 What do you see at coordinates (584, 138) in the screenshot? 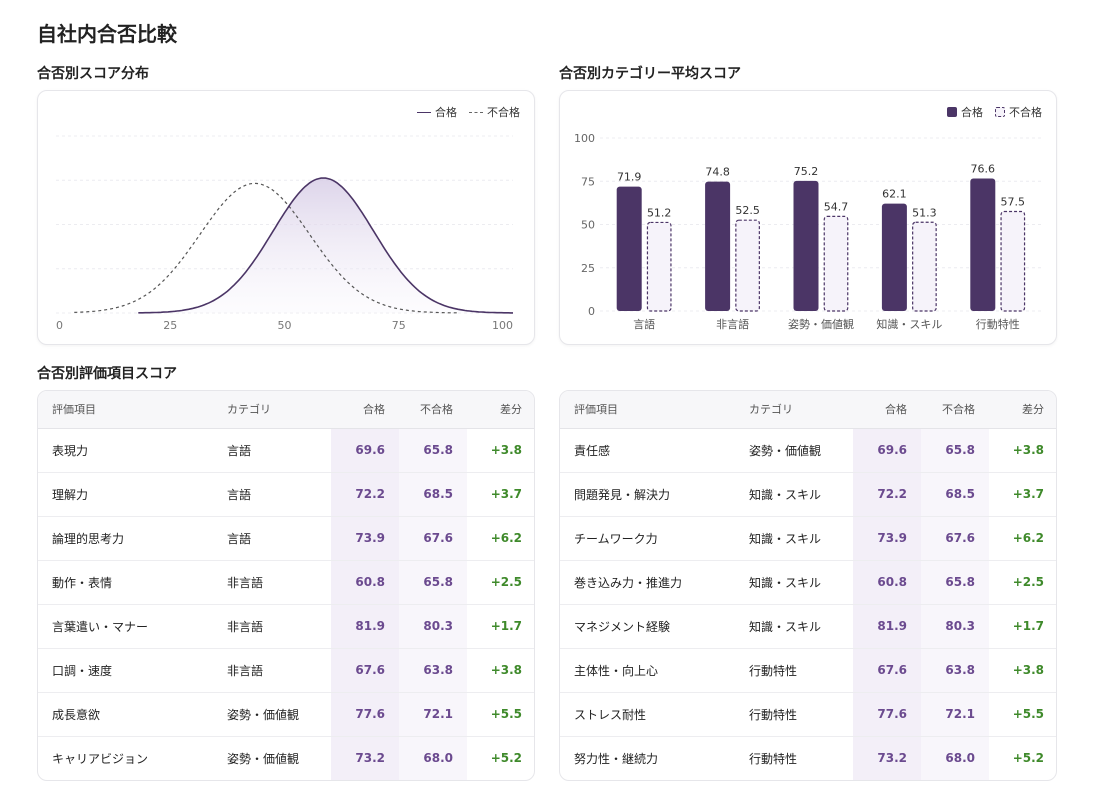
I see `y-tick-label: 100` at bounding box center [584, 138].